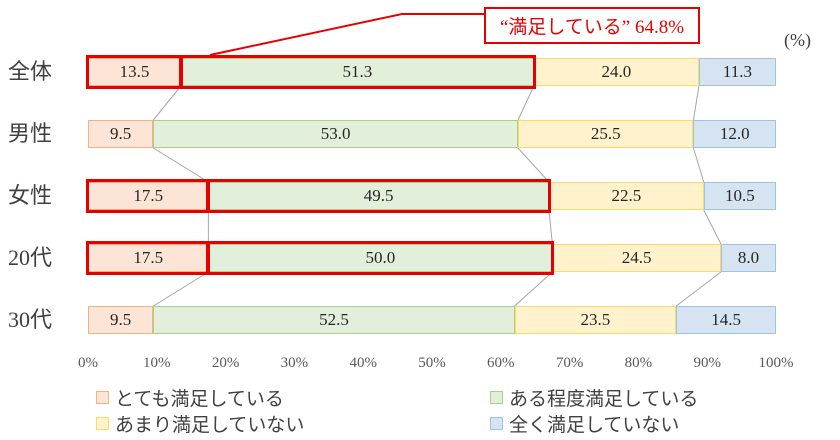 The height and width of the screenshot is (440, 840). Describe the element at coordinates (334, 320) in the screenshot. I see `bar-segment: 52.5` at that location.